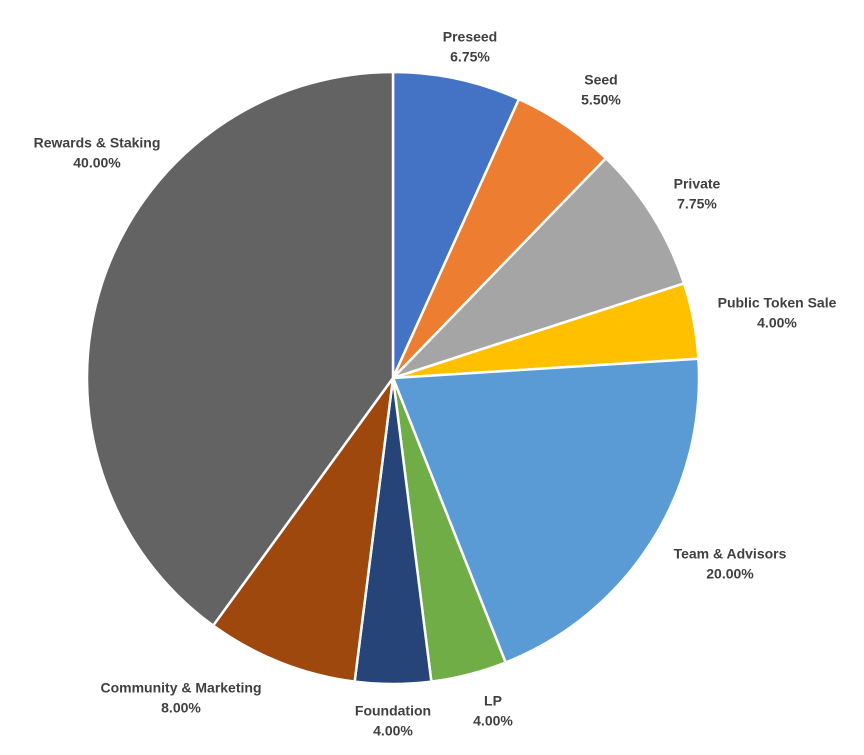 Image resolution: width=864 pixels, height=755 pixels. What do you see at coordinates (97, 143) in the screenshot?
I see `slice-label: Rewards & Staking` at bounding box center [97, 143].